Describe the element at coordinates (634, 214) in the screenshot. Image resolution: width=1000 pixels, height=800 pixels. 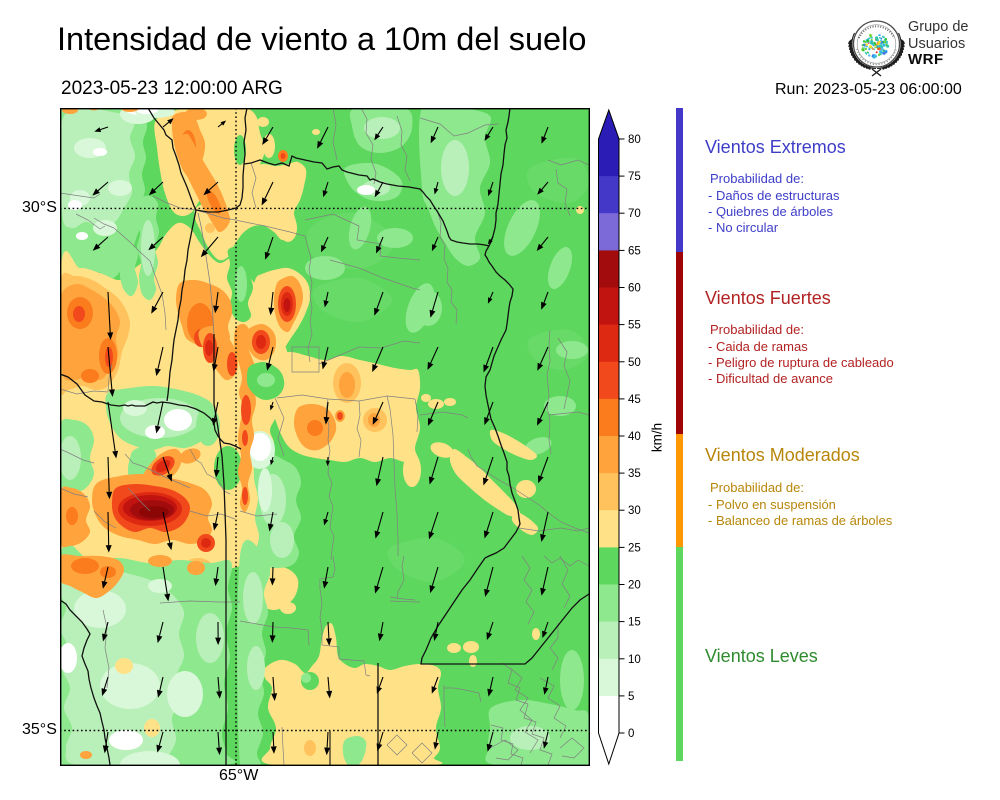
I see `svg-text: 70` at that location.